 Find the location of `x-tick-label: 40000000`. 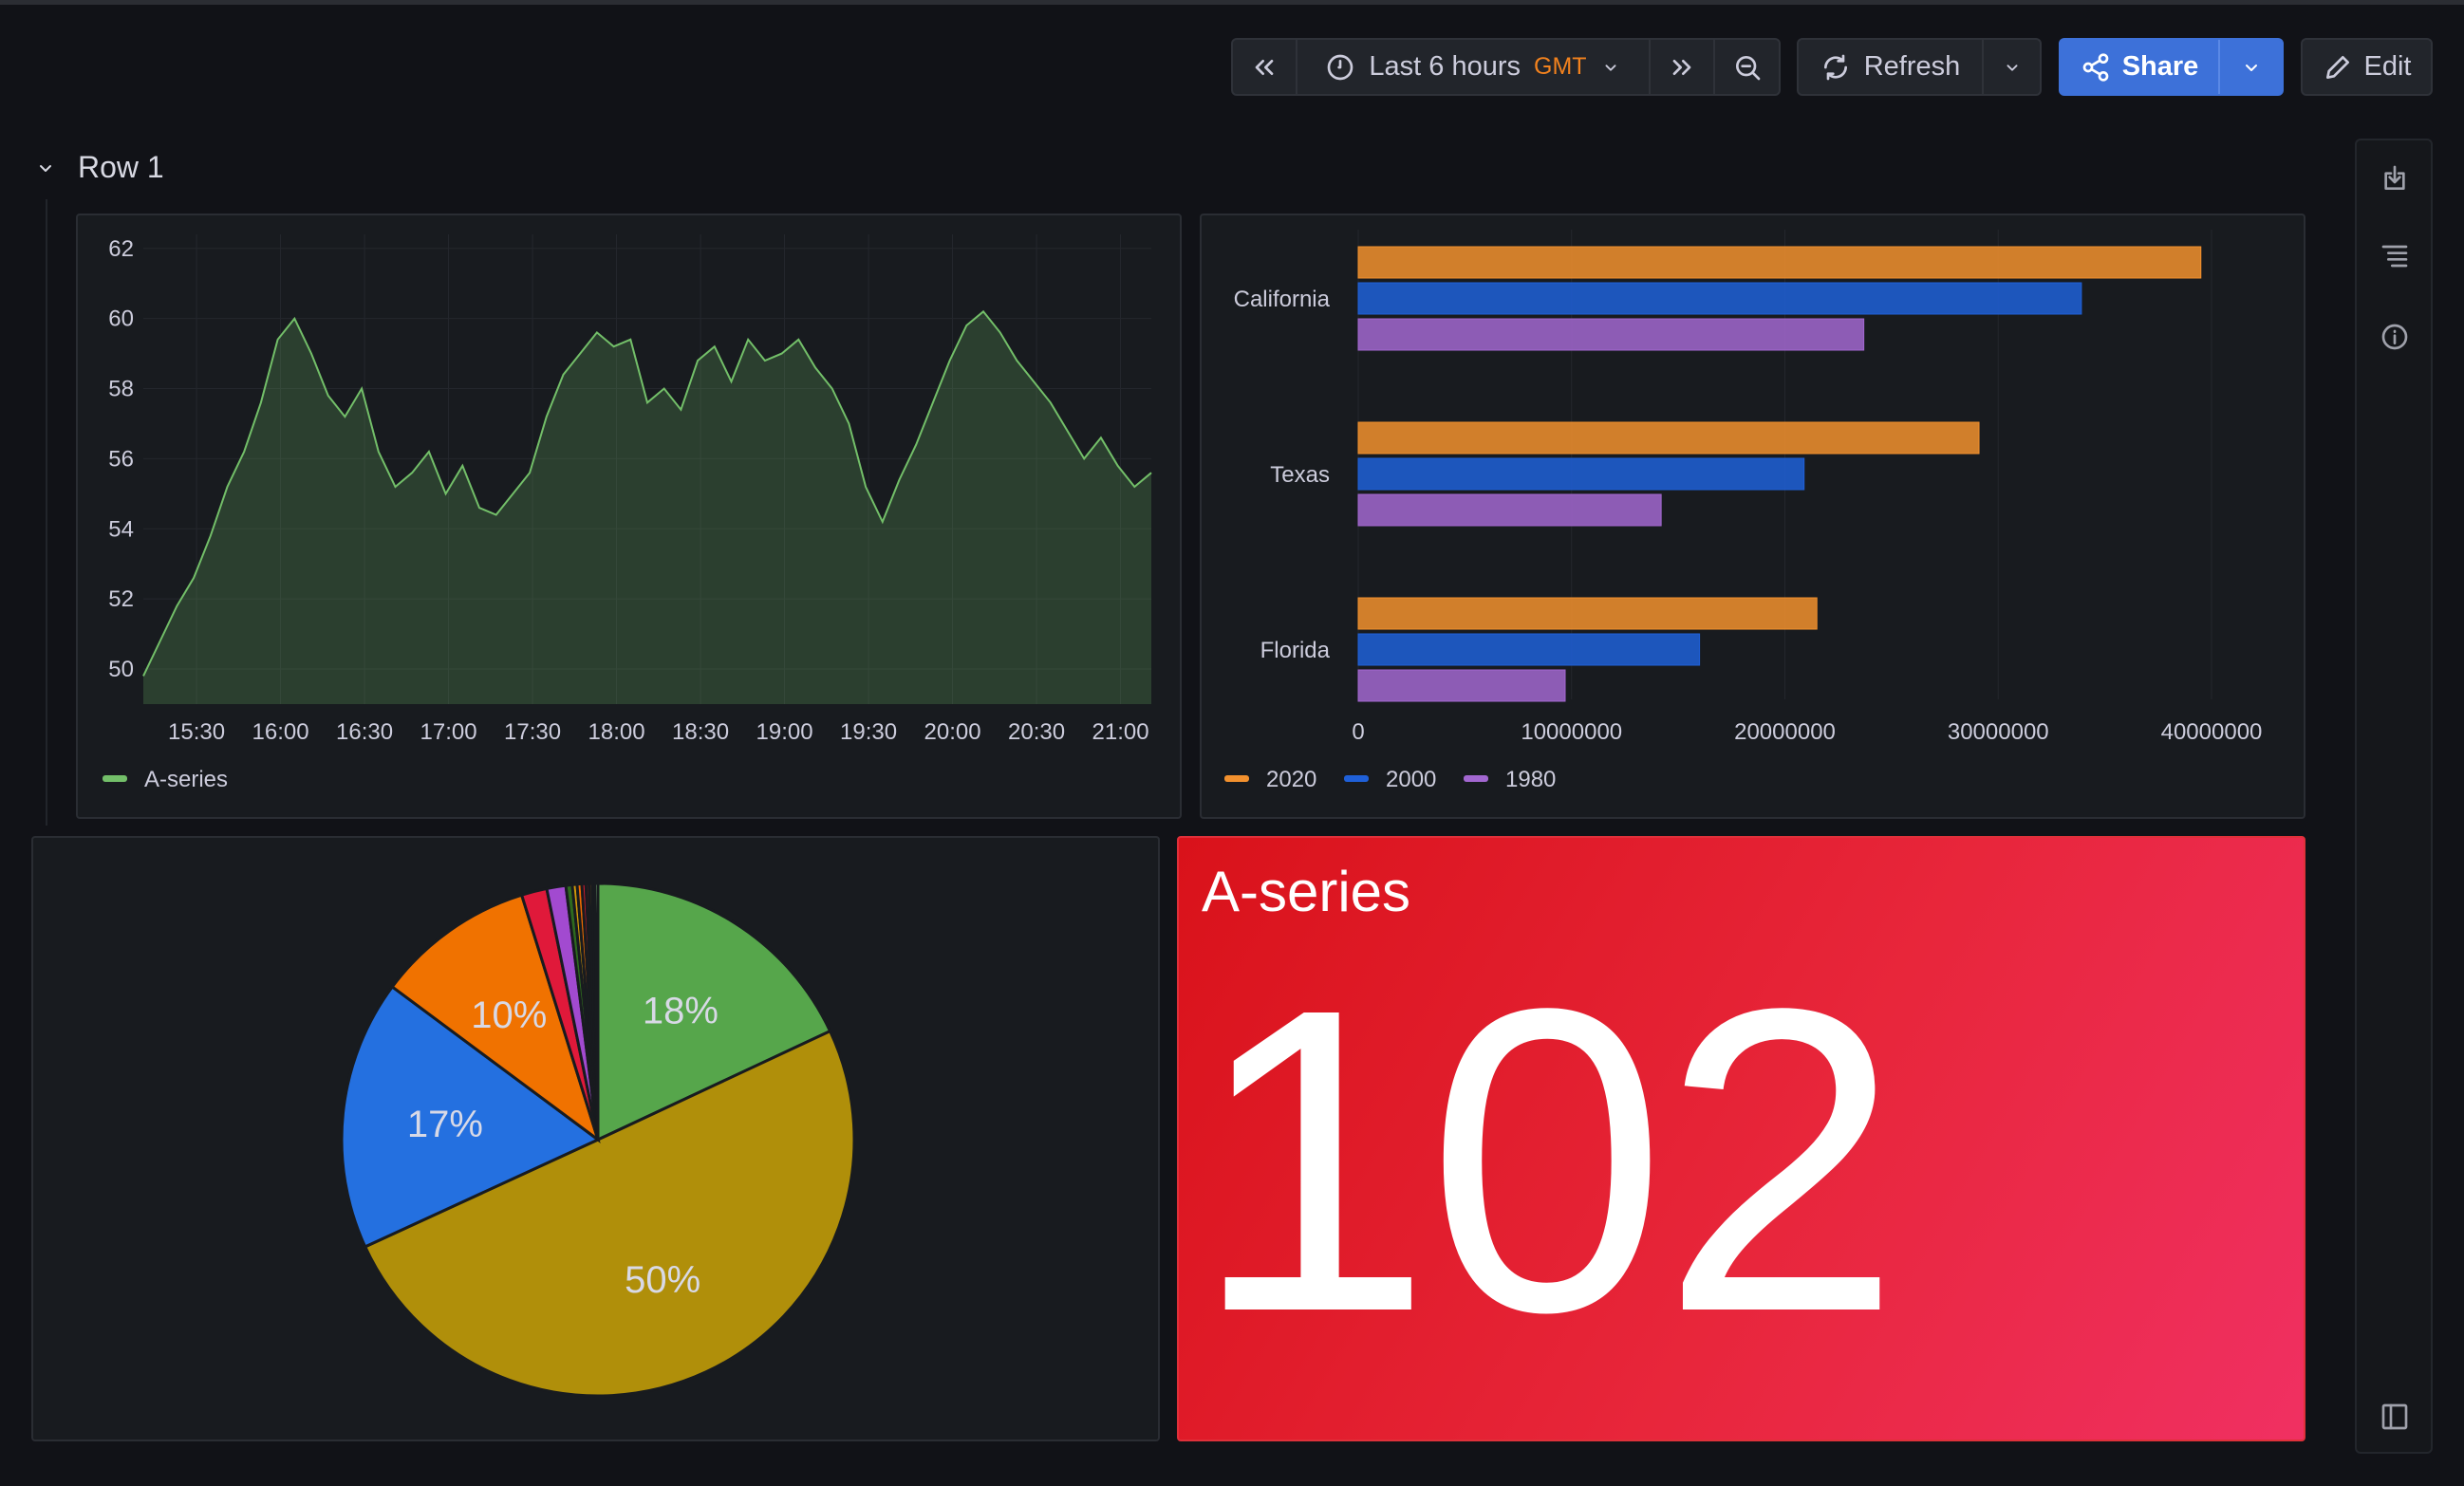

x-tick-label: 40000000 is located at coordinates (2212, 732).